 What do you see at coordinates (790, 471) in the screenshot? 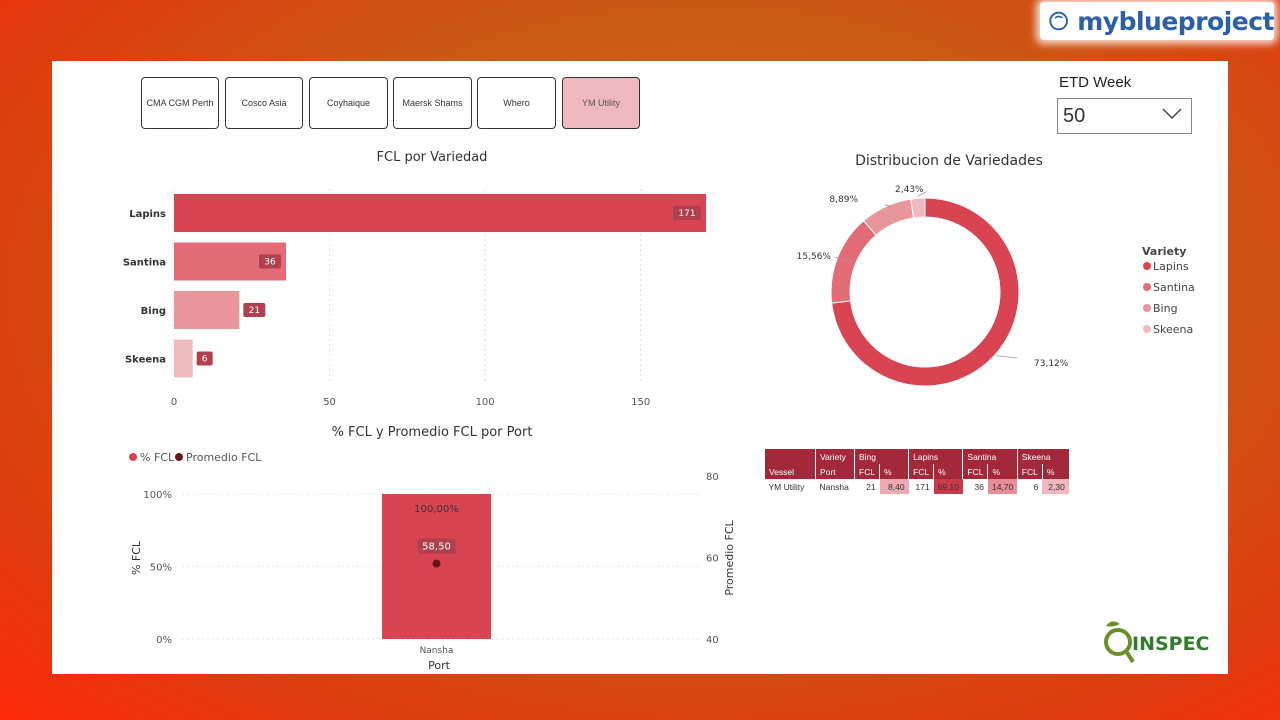
I see `matrix-header-cell: Vessel` at bounding box center [790, 471].